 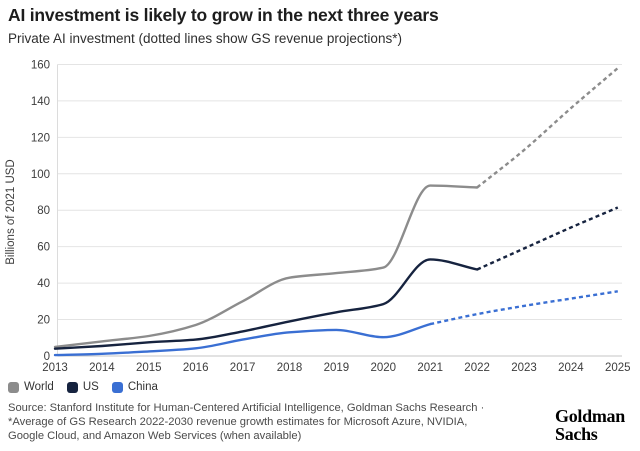 I want to click on x-tick-label: 2013, so click(x=55, y=368).